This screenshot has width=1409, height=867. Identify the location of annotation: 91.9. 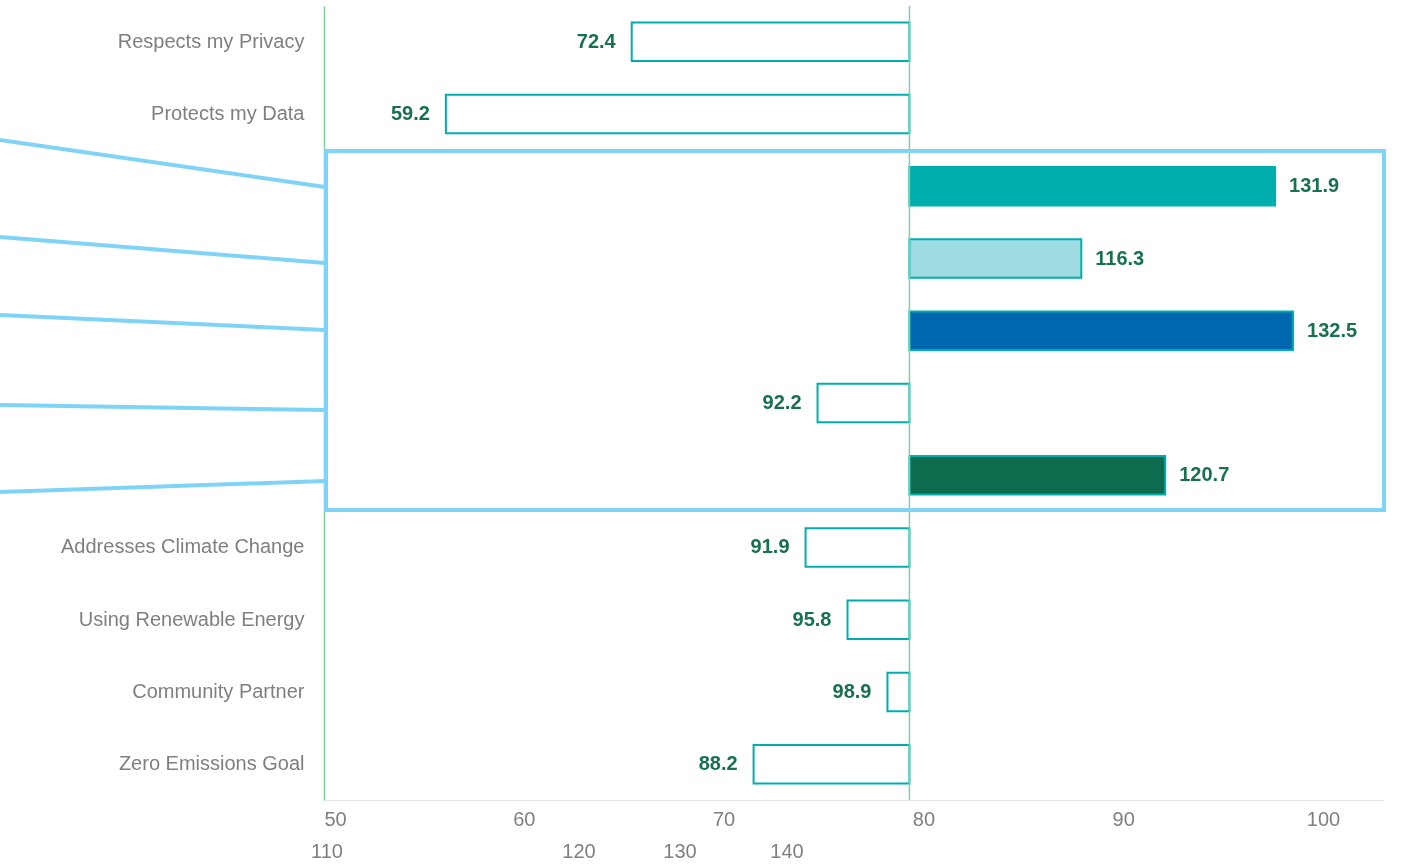
(770, 546).